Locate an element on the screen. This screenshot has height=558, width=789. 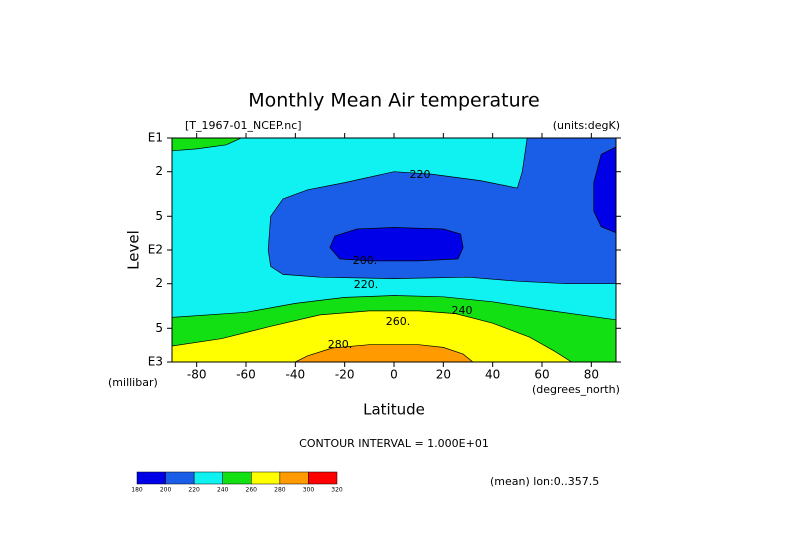
chart-title: Monthly Mean Air temperature is located at coordinates (393, 101).